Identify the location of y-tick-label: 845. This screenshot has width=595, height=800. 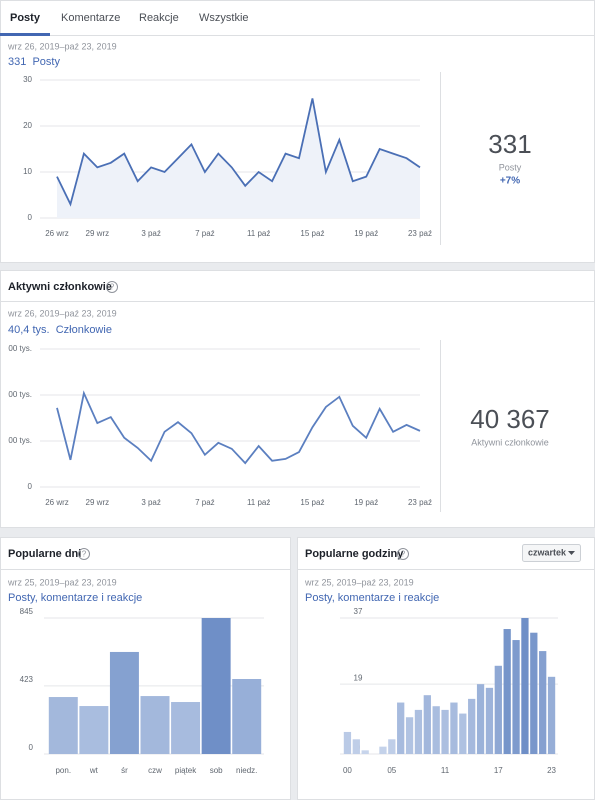
(27, 611).